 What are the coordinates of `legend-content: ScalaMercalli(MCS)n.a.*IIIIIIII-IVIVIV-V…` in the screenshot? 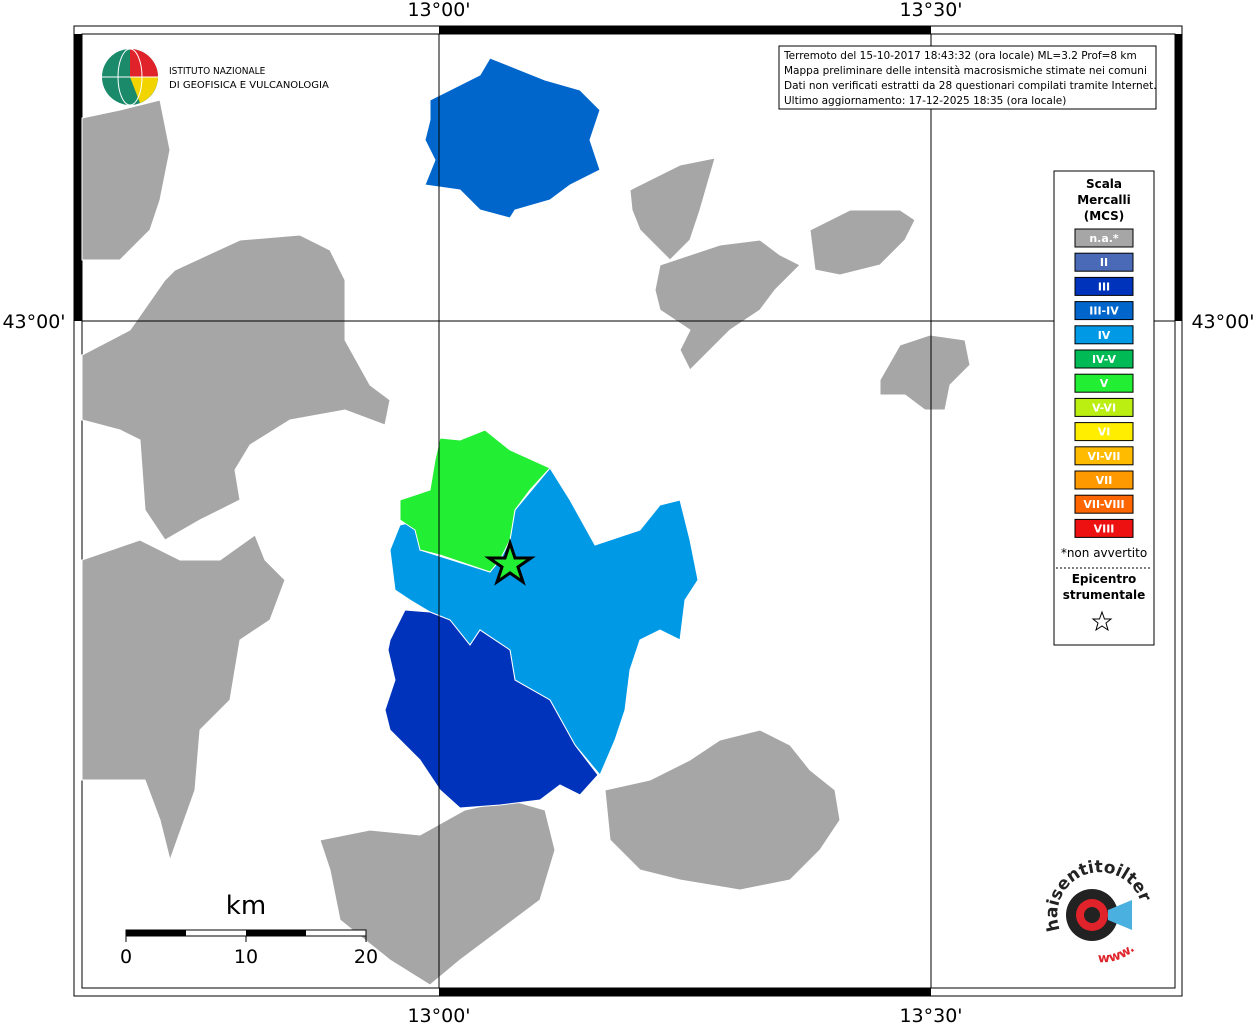 It's located at (1104, 404).